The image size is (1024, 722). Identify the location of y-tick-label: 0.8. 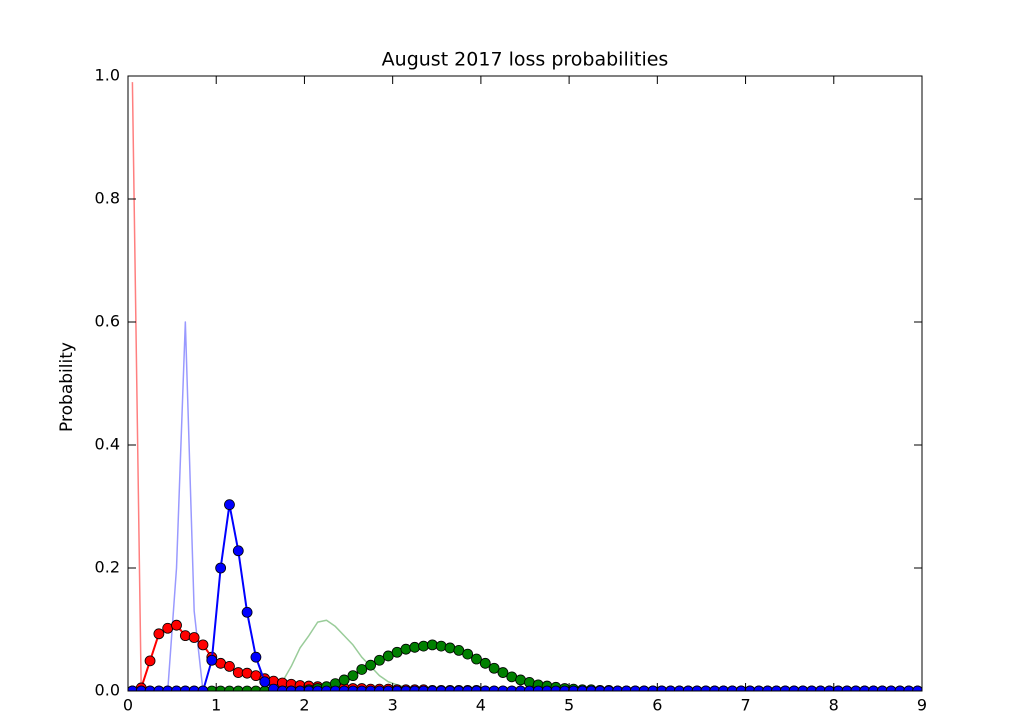
(107, 198).